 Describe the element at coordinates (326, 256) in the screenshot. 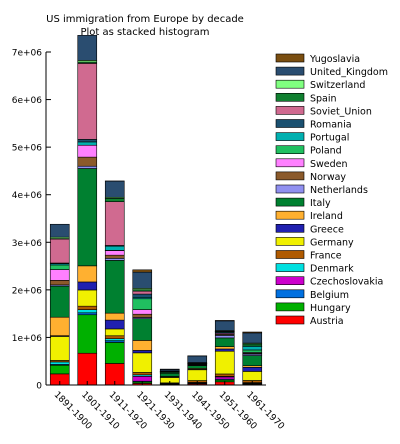

I see `legend-label: France` at that location.